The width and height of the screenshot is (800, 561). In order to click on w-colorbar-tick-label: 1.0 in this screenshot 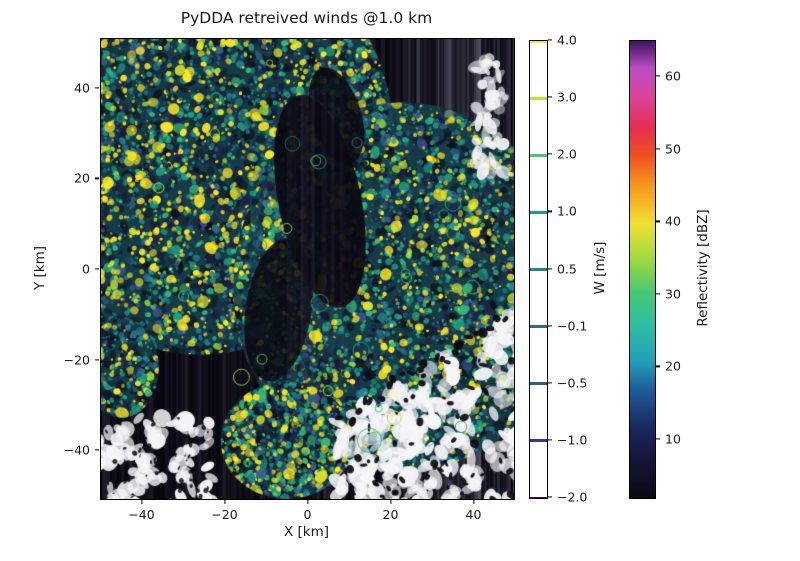, I will do `click(567, 211)`.